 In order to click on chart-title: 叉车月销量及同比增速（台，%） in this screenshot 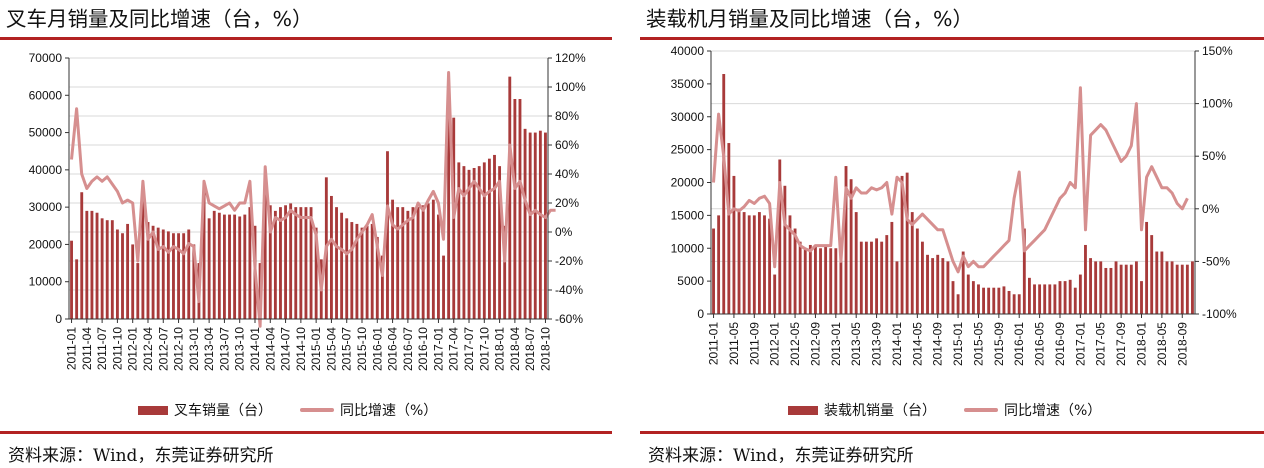, I will do `click(159, 19)`.